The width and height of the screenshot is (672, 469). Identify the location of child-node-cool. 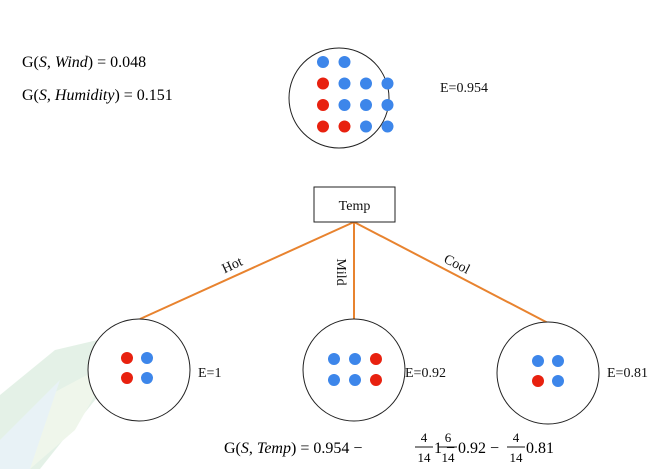
(548, 373).